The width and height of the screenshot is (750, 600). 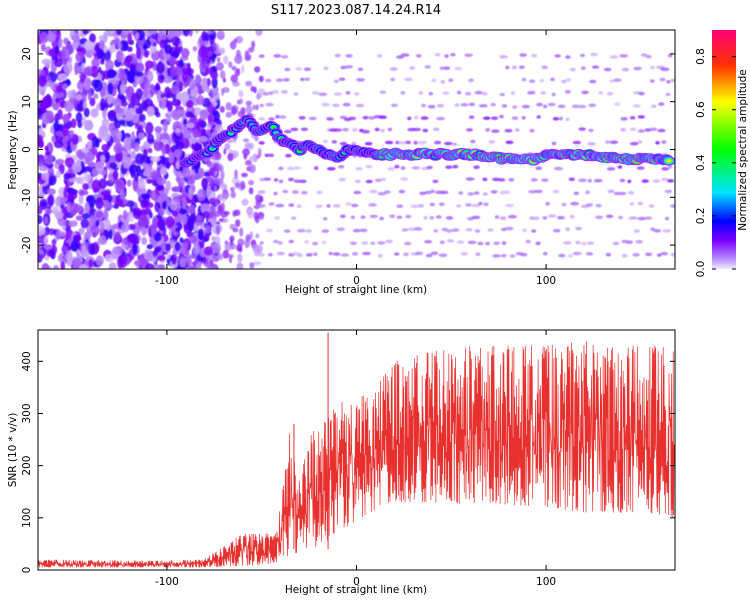 What do you see at coordinates (13, 450) in the screenshot?
I see `snr-y-axis-label: SNR (10 * v/v)` at bounding box center [13, 450].